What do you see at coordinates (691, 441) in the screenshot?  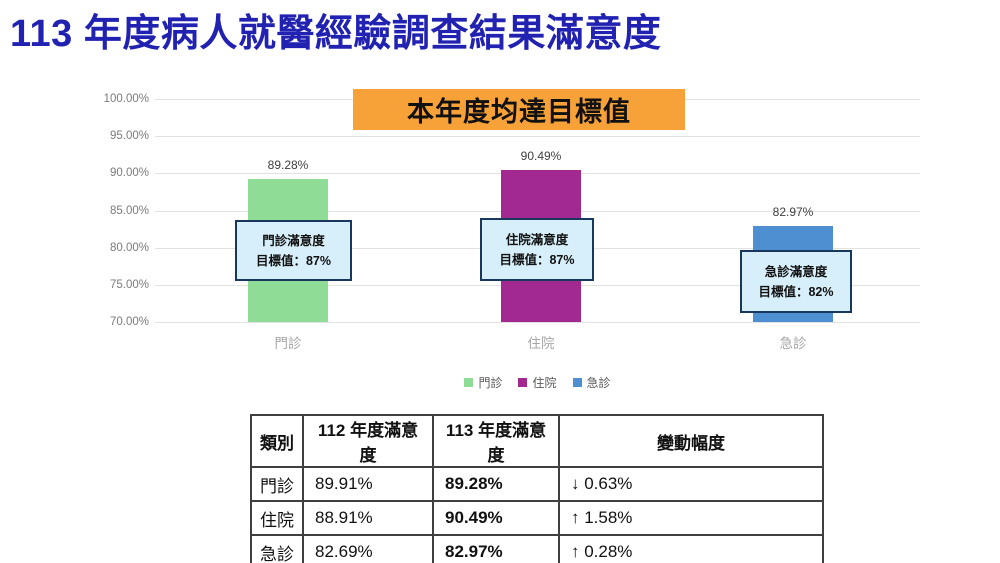 I see `table-header-change: 變動幅度` at bounding box center [691, 441].